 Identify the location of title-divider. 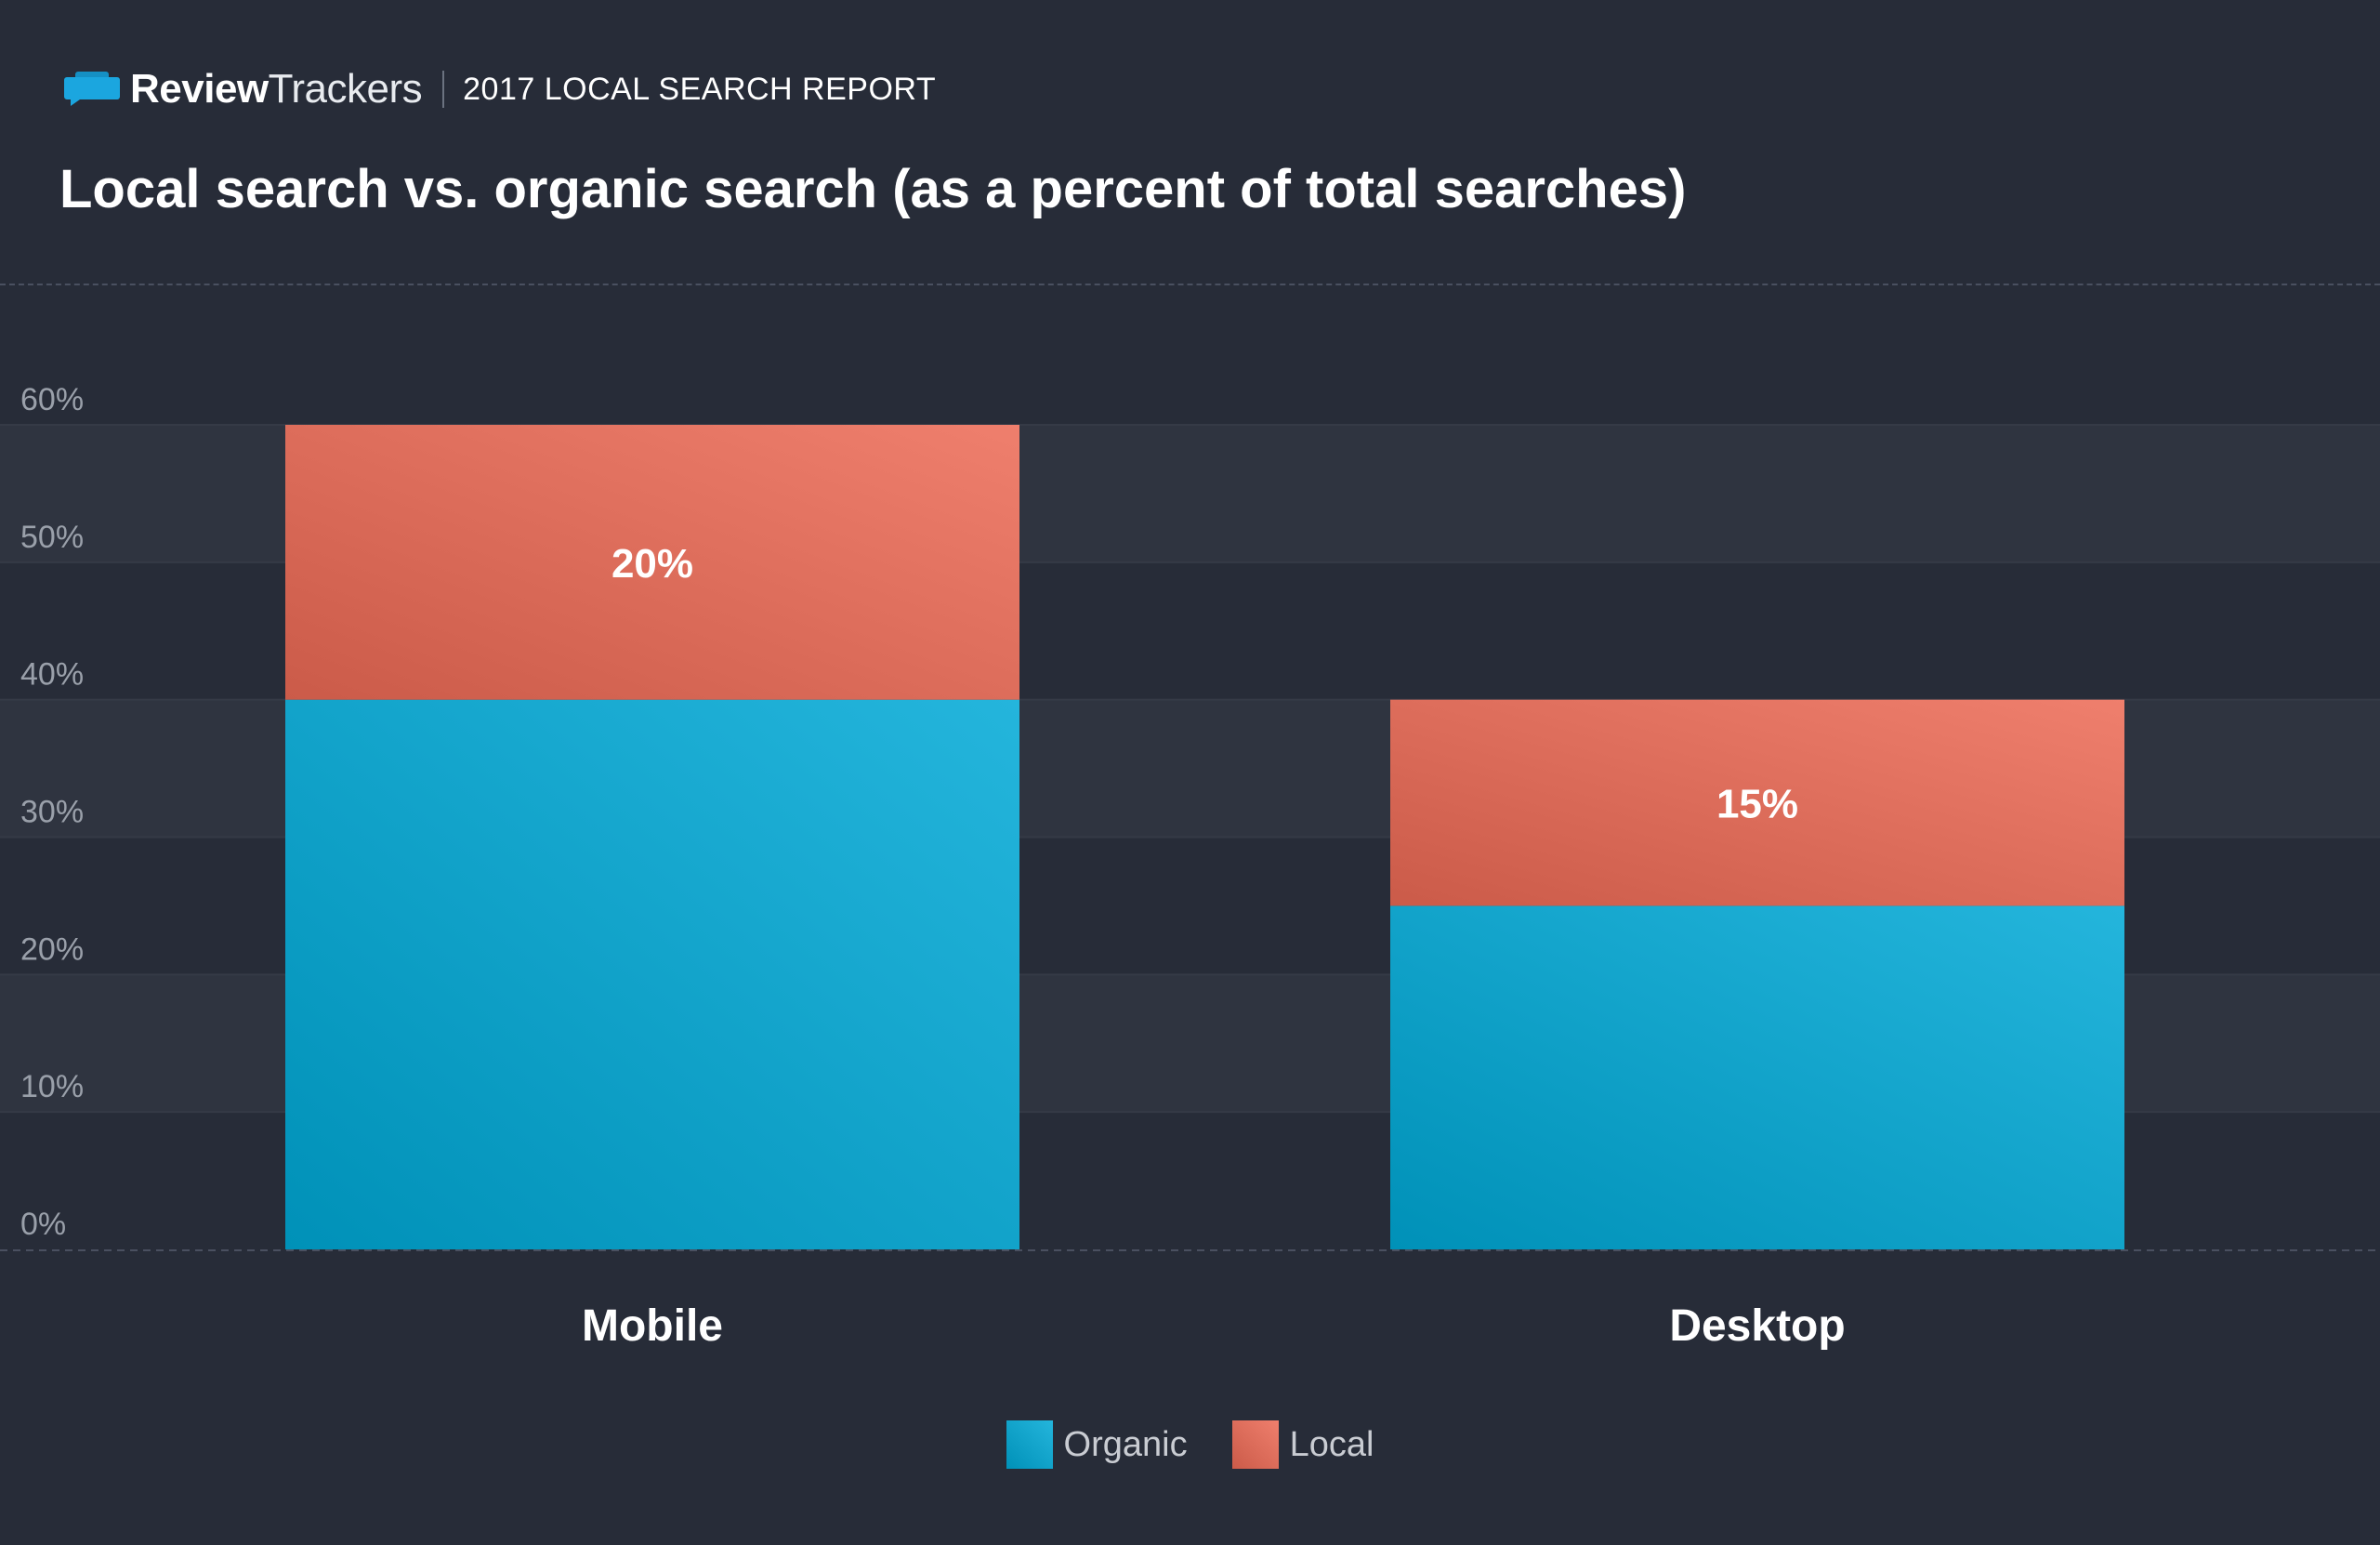
(1190, 285).